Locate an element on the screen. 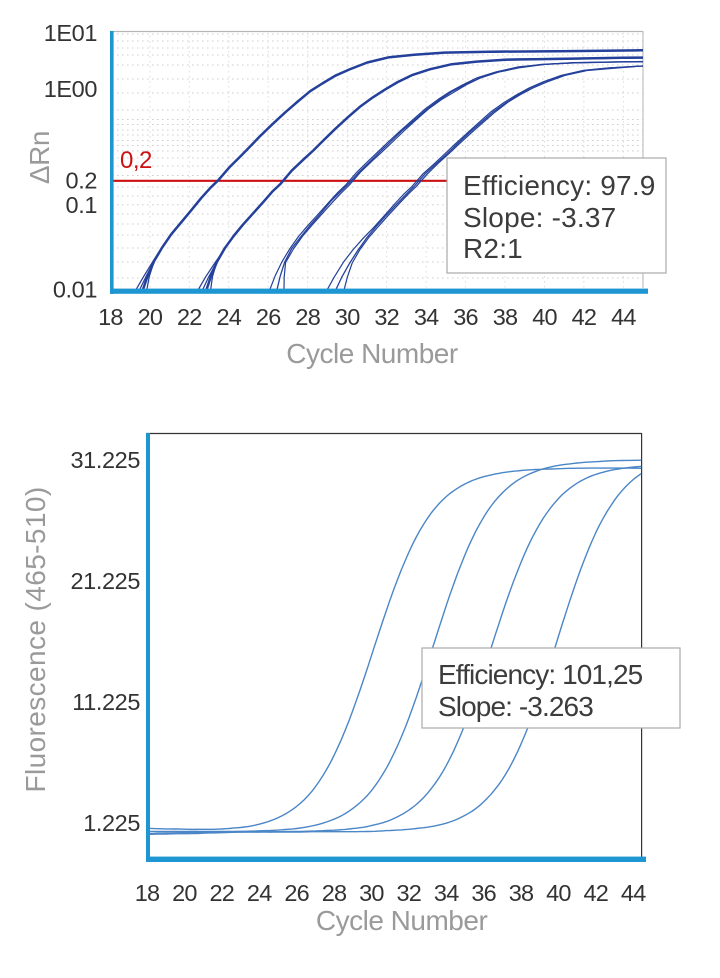  svg-text: 0.1 is located at coordinates (81, 205).